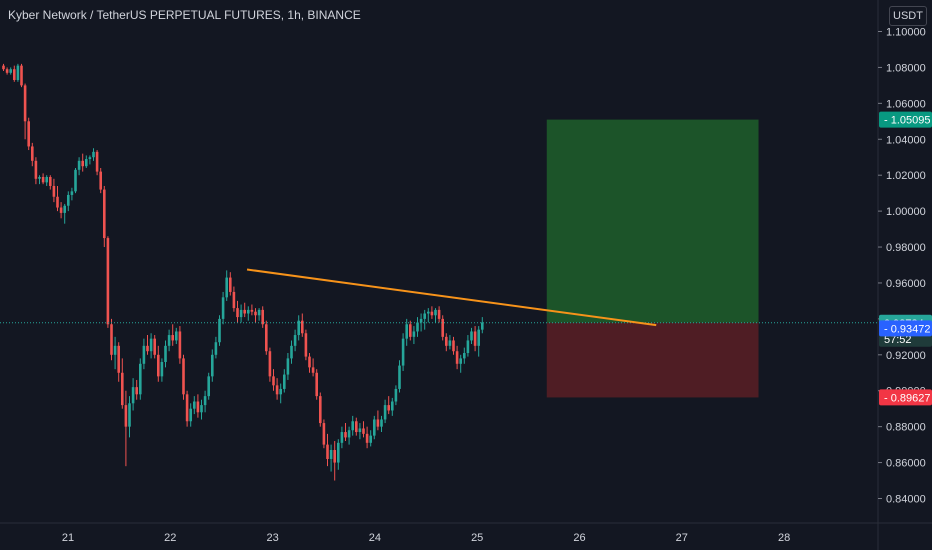 Image resolution: width=932 pixels, height=550 pixels. What do you see at coordinates (908, 16) in the screenshot?
I see `currency-button: USDT` at bounding box center [908, 16].